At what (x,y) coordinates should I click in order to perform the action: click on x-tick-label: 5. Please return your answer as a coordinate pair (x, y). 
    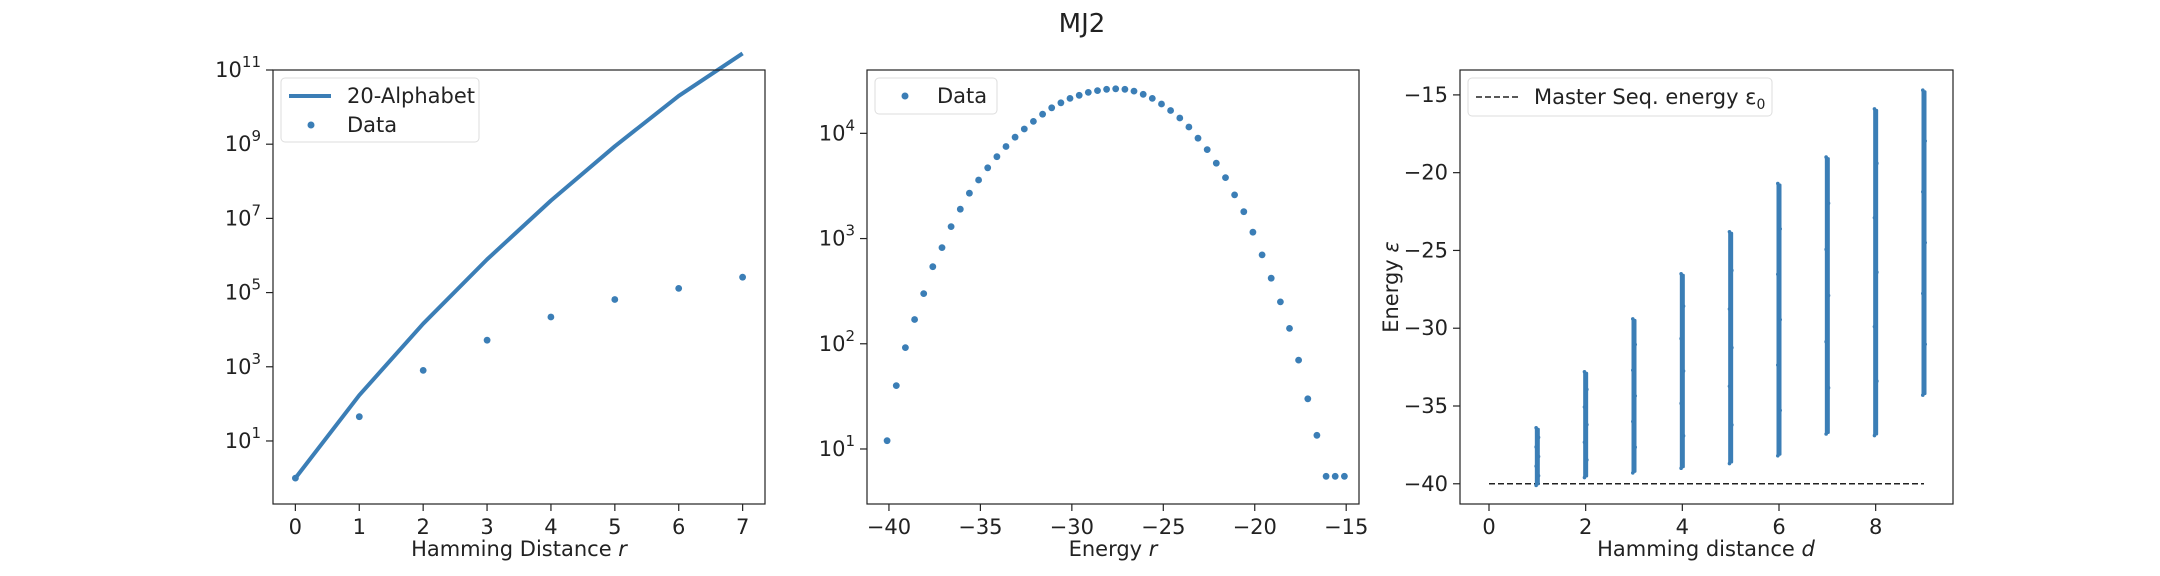
    Looking at the image, I should click on (614, 527).